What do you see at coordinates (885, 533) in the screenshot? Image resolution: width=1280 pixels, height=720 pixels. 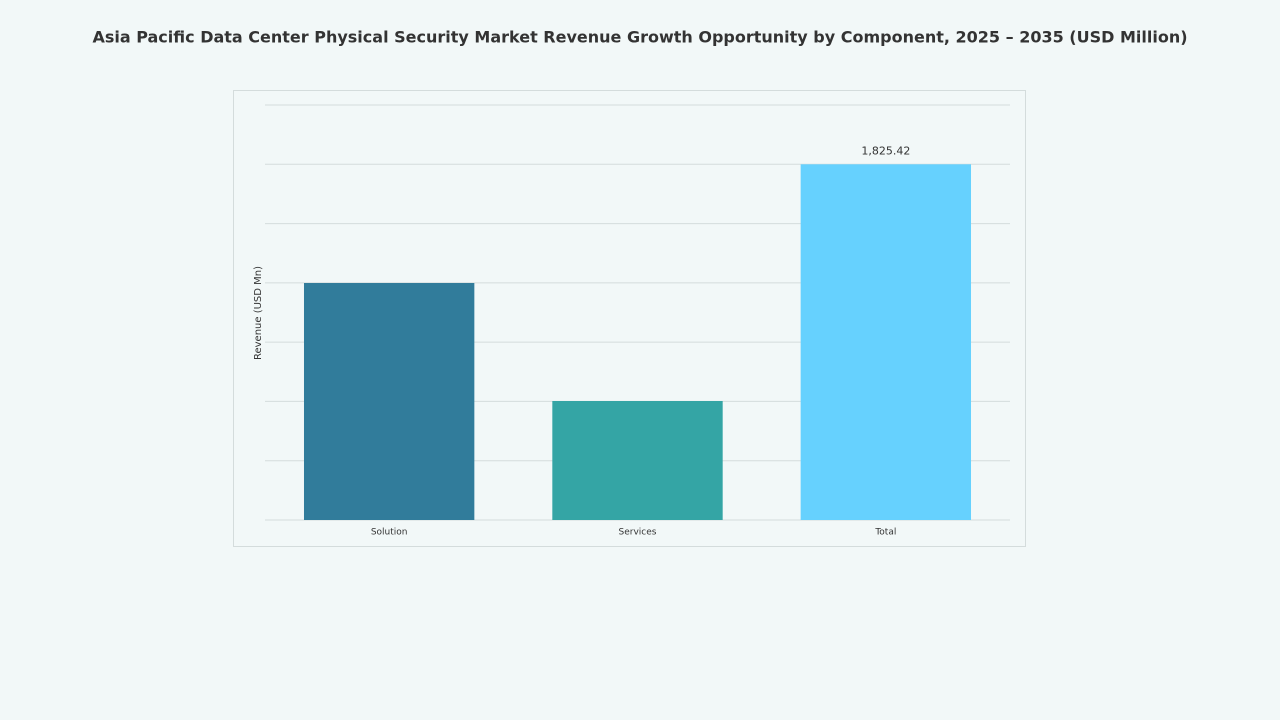 I see `x-tick-label: Total` at bounding box center [885, 533].